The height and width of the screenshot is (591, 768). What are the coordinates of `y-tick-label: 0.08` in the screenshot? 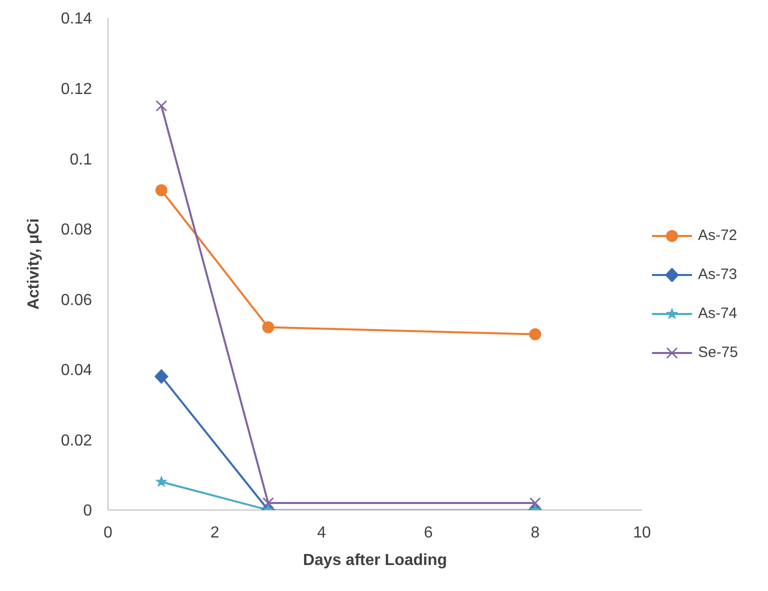 It's located at (76, 230).